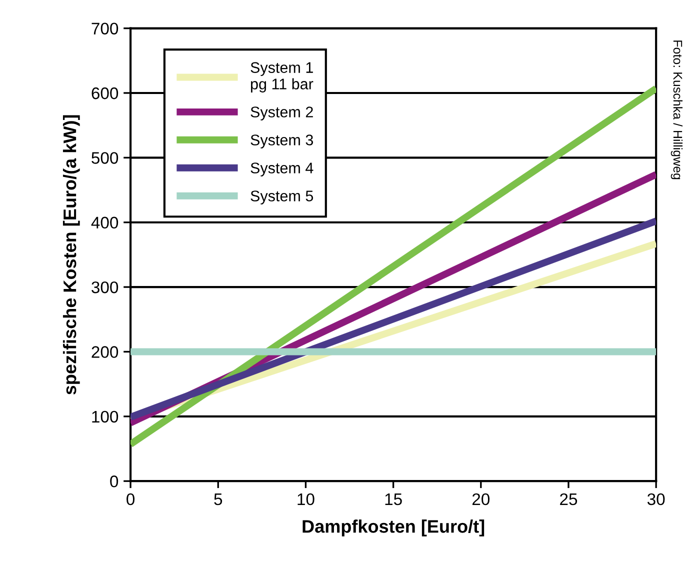 This screenshot has height=566, width=687. I want to click on x-tick-label: 0, so click(130, 499).